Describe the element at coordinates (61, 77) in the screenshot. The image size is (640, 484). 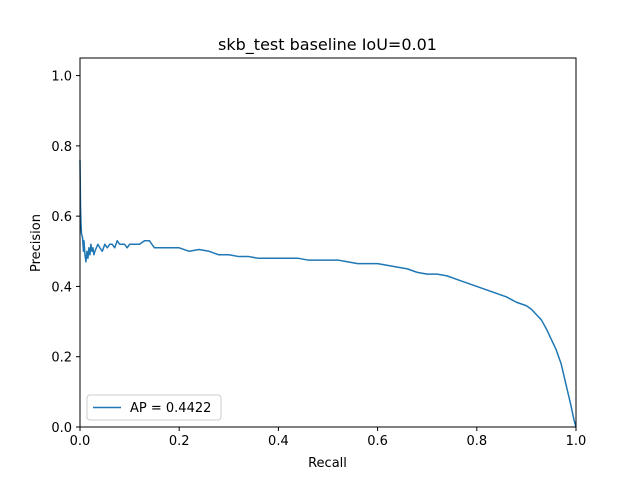
I see `y-tick-label: 1.0` at that location.